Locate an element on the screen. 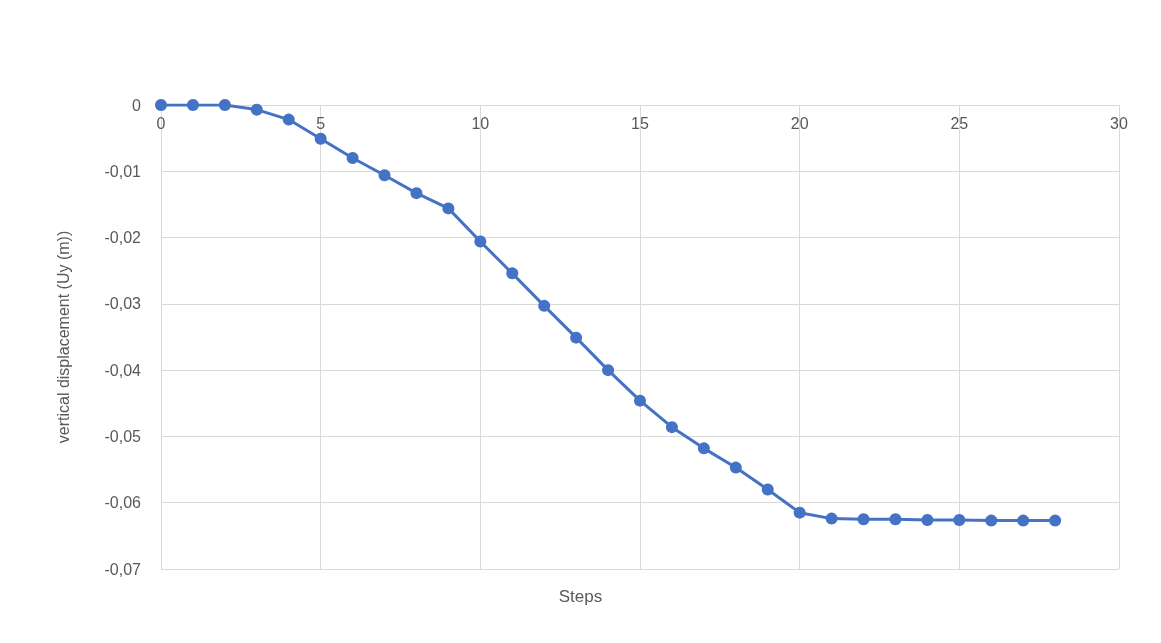  x-tick-label: 30 is located at coordinates (1119, 123).